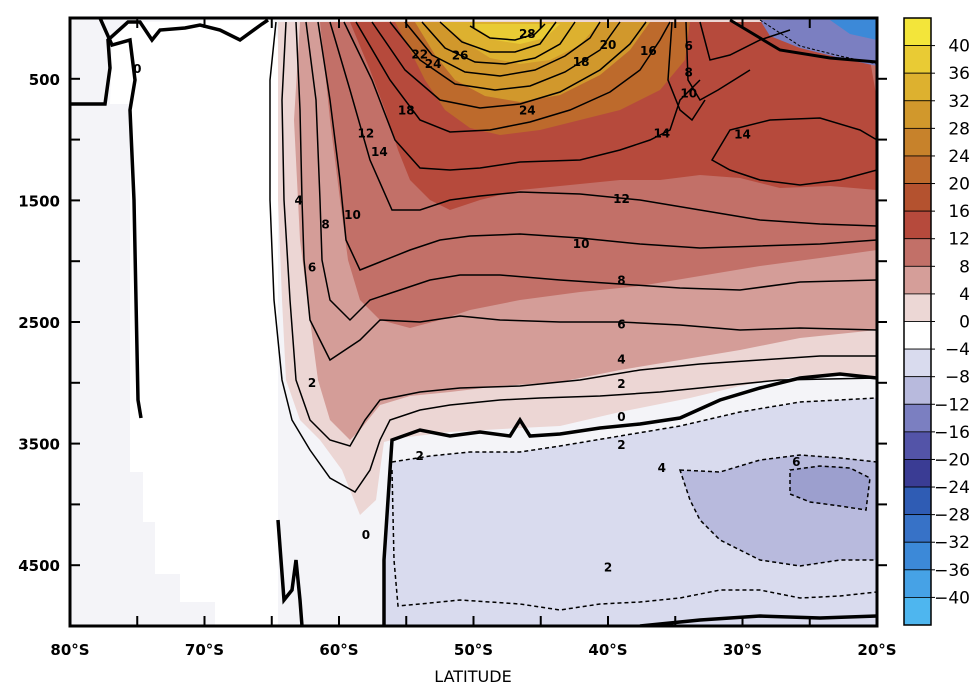 The image size is (977, 687). I want to click on colorbar-label: −32, so click(952, 543).